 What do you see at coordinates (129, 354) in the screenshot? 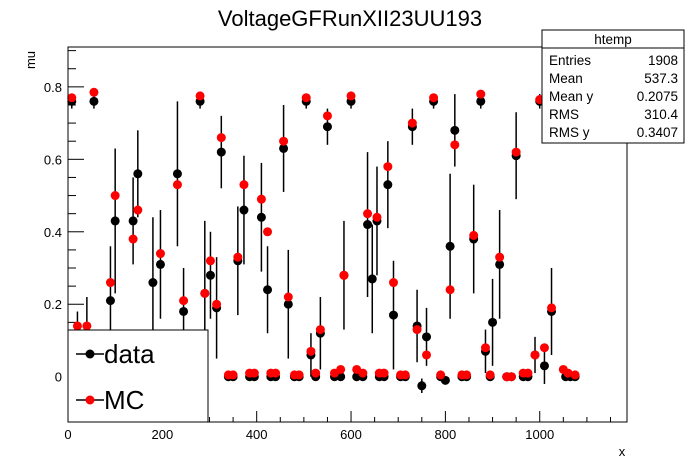
I see `legend-label-data: data` at bounding box center [129, 354].